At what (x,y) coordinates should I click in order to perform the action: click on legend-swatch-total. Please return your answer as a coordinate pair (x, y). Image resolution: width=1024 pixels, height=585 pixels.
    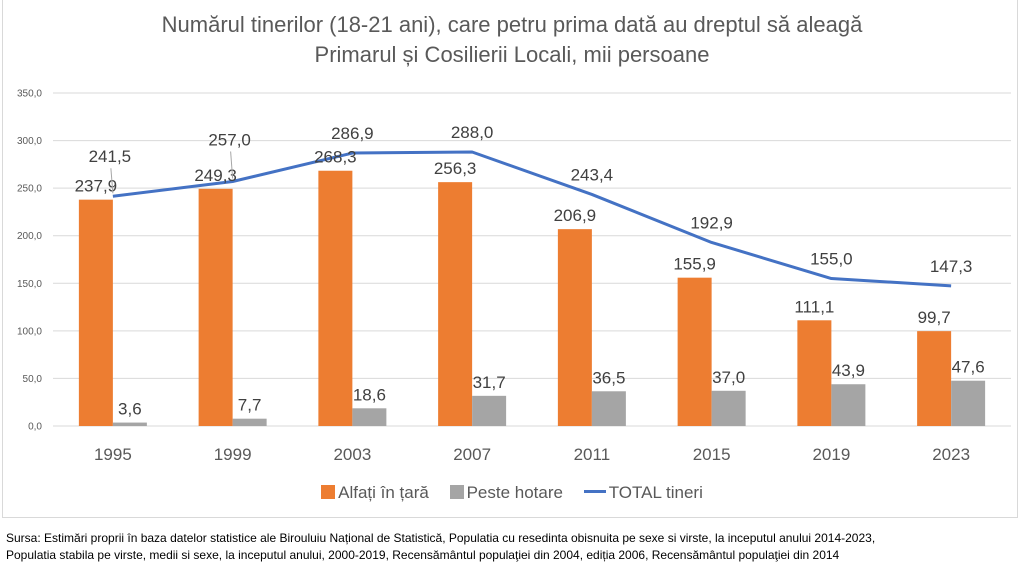
    Looking at the image, I should click on (594, 491).